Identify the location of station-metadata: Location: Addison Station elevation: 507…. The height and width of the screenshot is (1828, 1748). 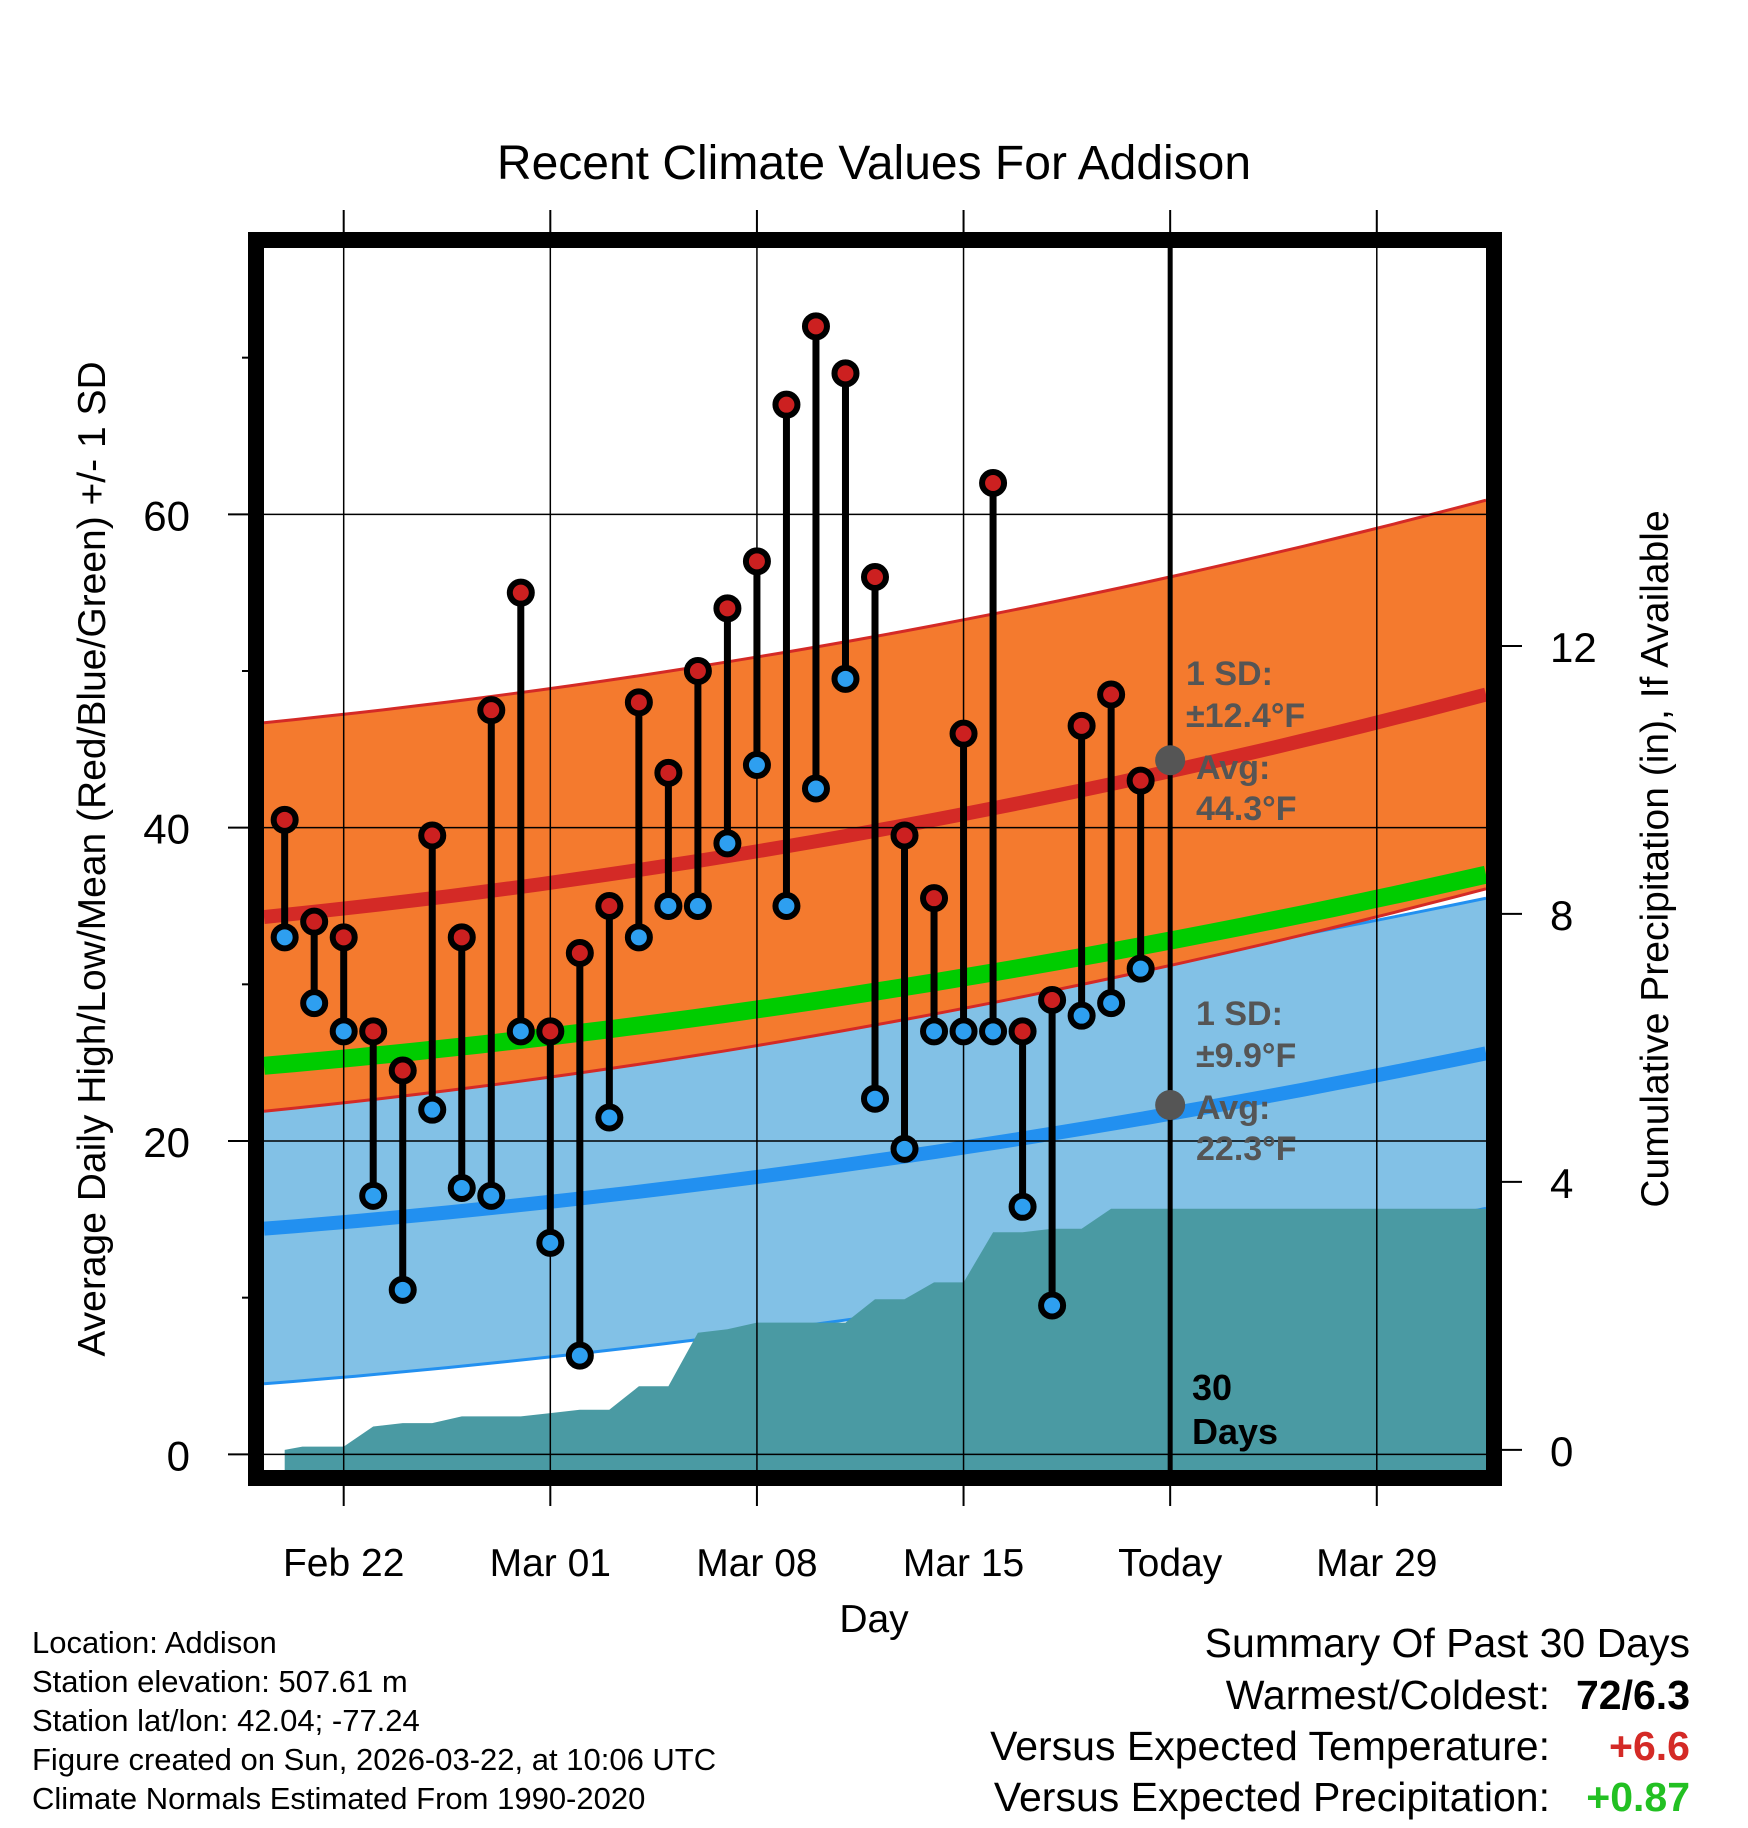
(374, 1720).